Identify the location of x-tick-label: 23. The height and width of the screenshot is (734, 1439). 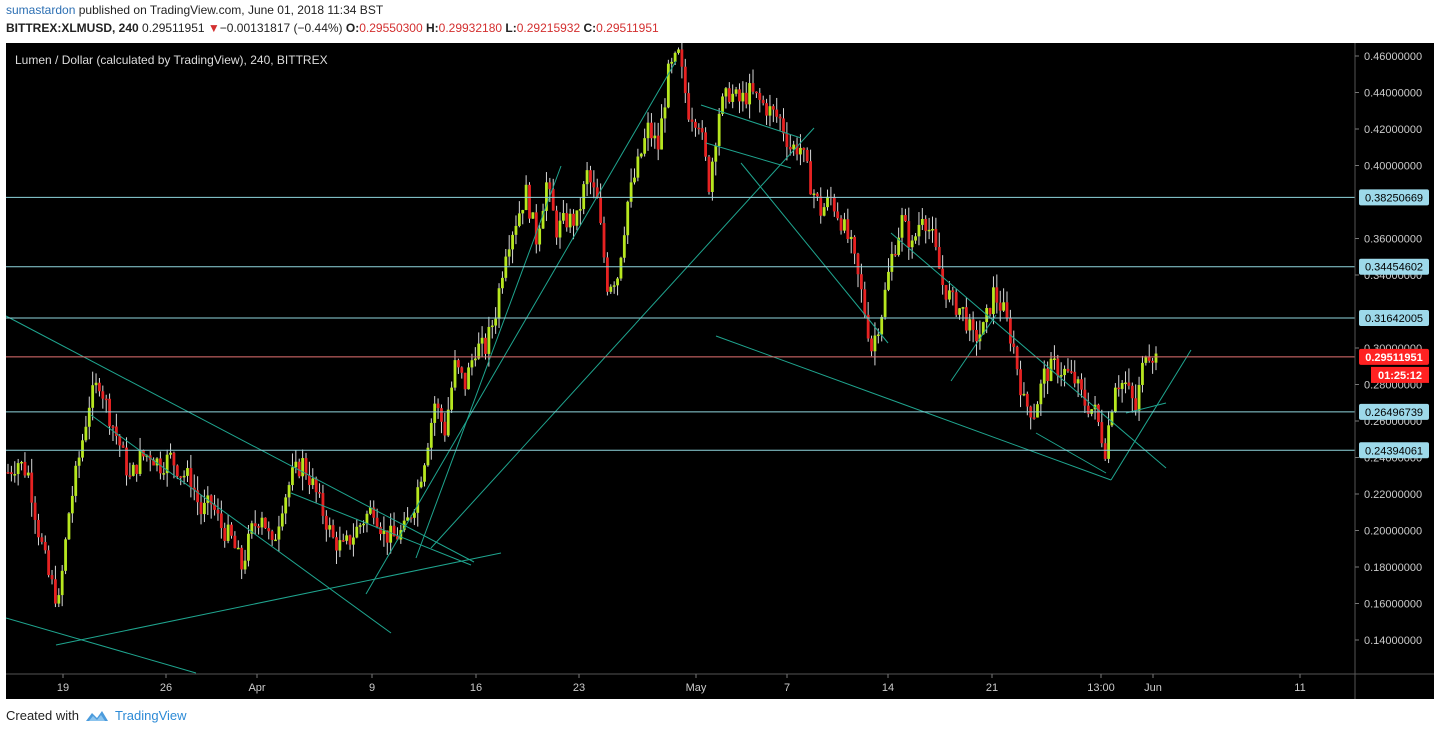
(579, 688).